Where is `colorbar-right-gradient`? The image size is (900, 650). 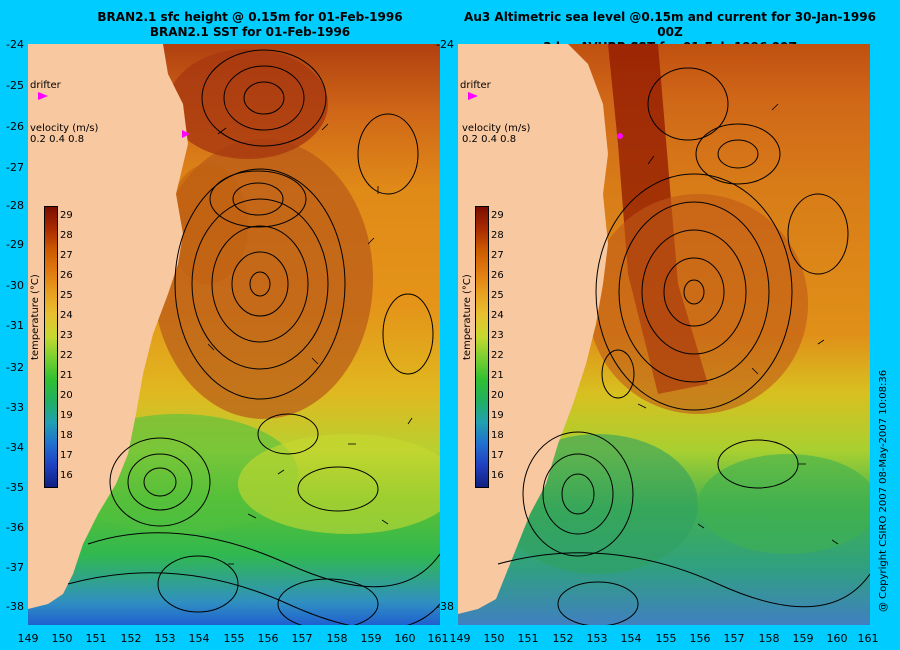
colorbar-right-gradient is located at coordinates (482, 347).